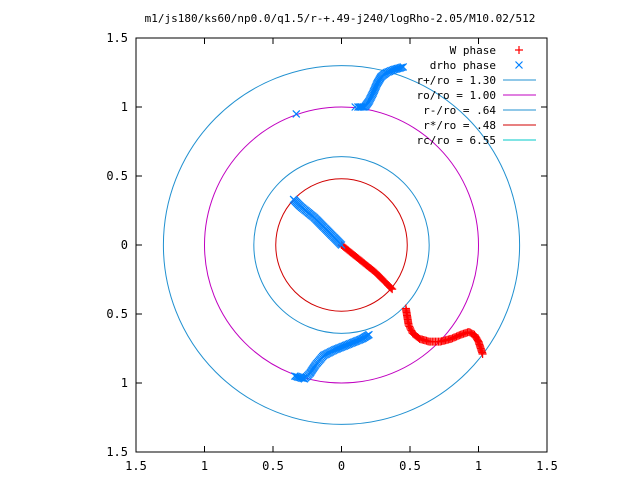  What do you see at coordinates (519, 65) in the screenshot?
I see `legend-drho-marker` at bounding box center [519, 65].